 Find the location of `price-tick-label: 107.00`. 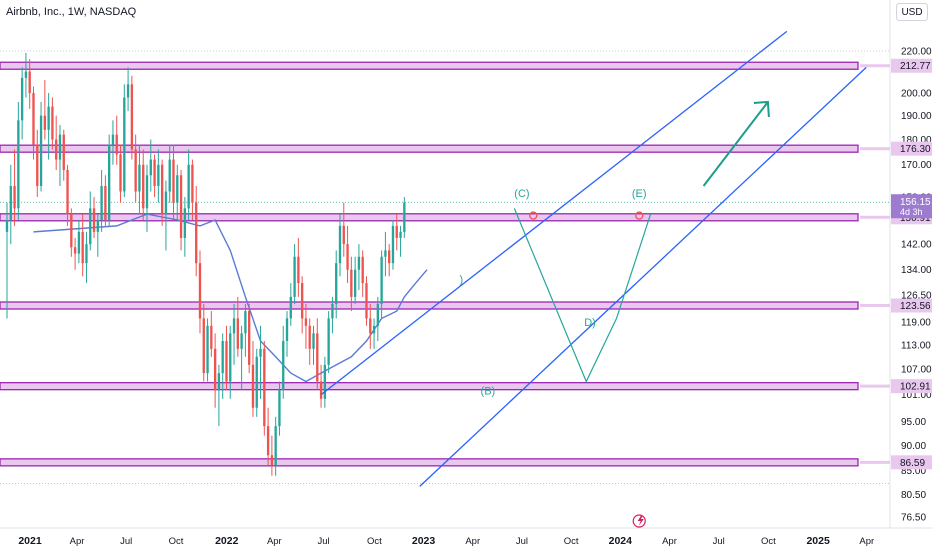

price-tick-label: 107.00 is located at coordinates (916, 369).